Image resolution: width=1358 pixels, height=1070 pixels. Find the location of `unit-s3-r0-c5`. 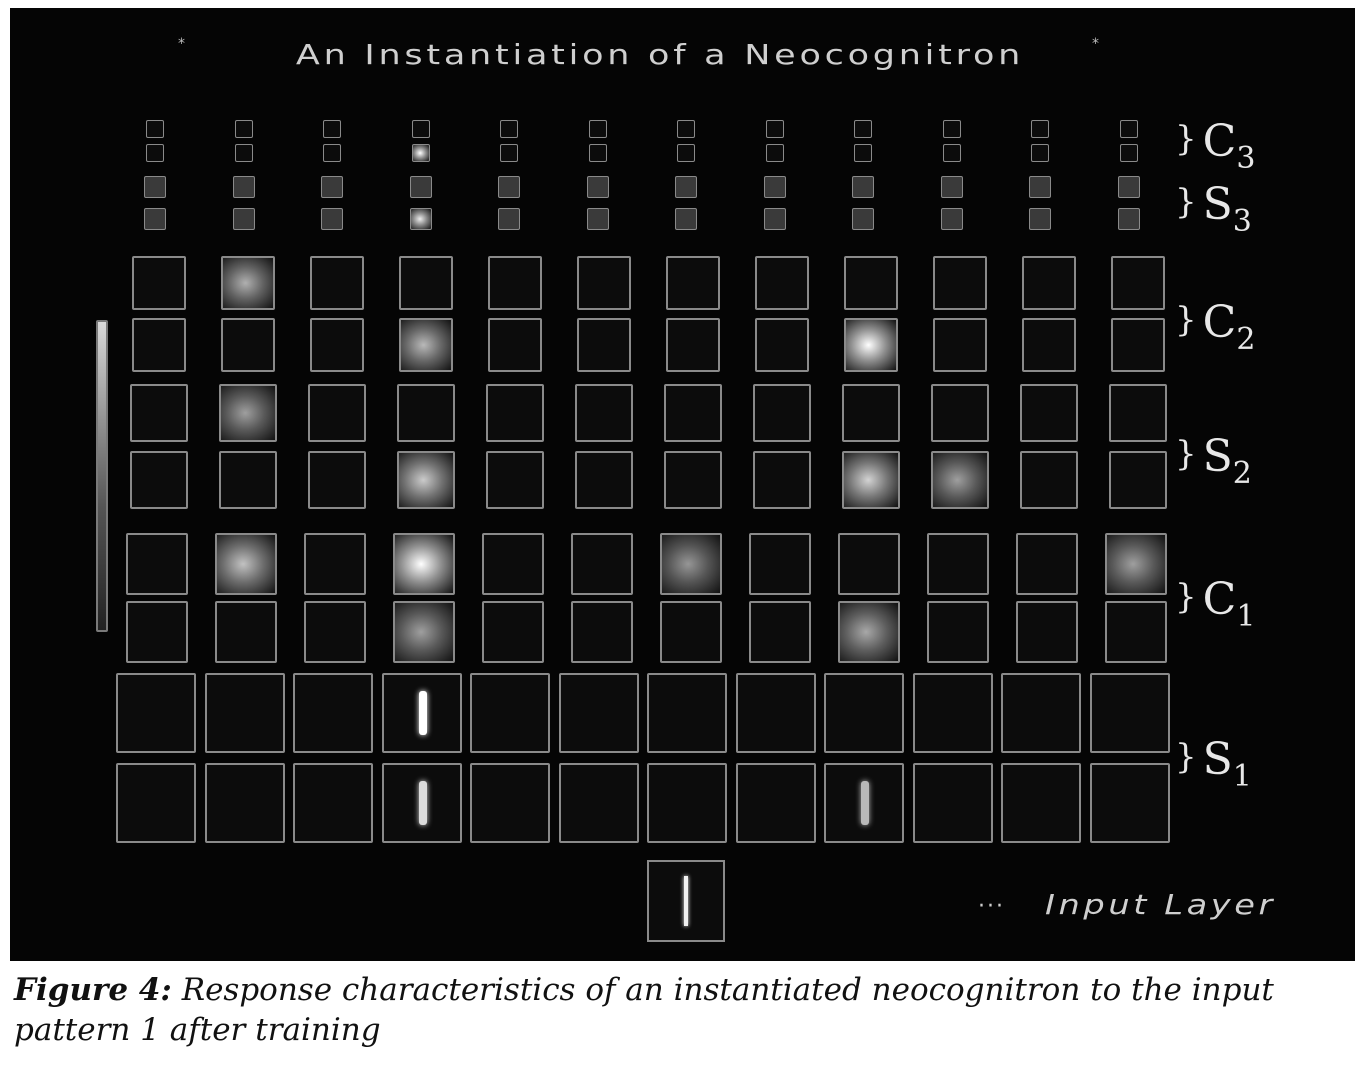

unit-s3-r0-c5 is located at coordinates (597, 187).